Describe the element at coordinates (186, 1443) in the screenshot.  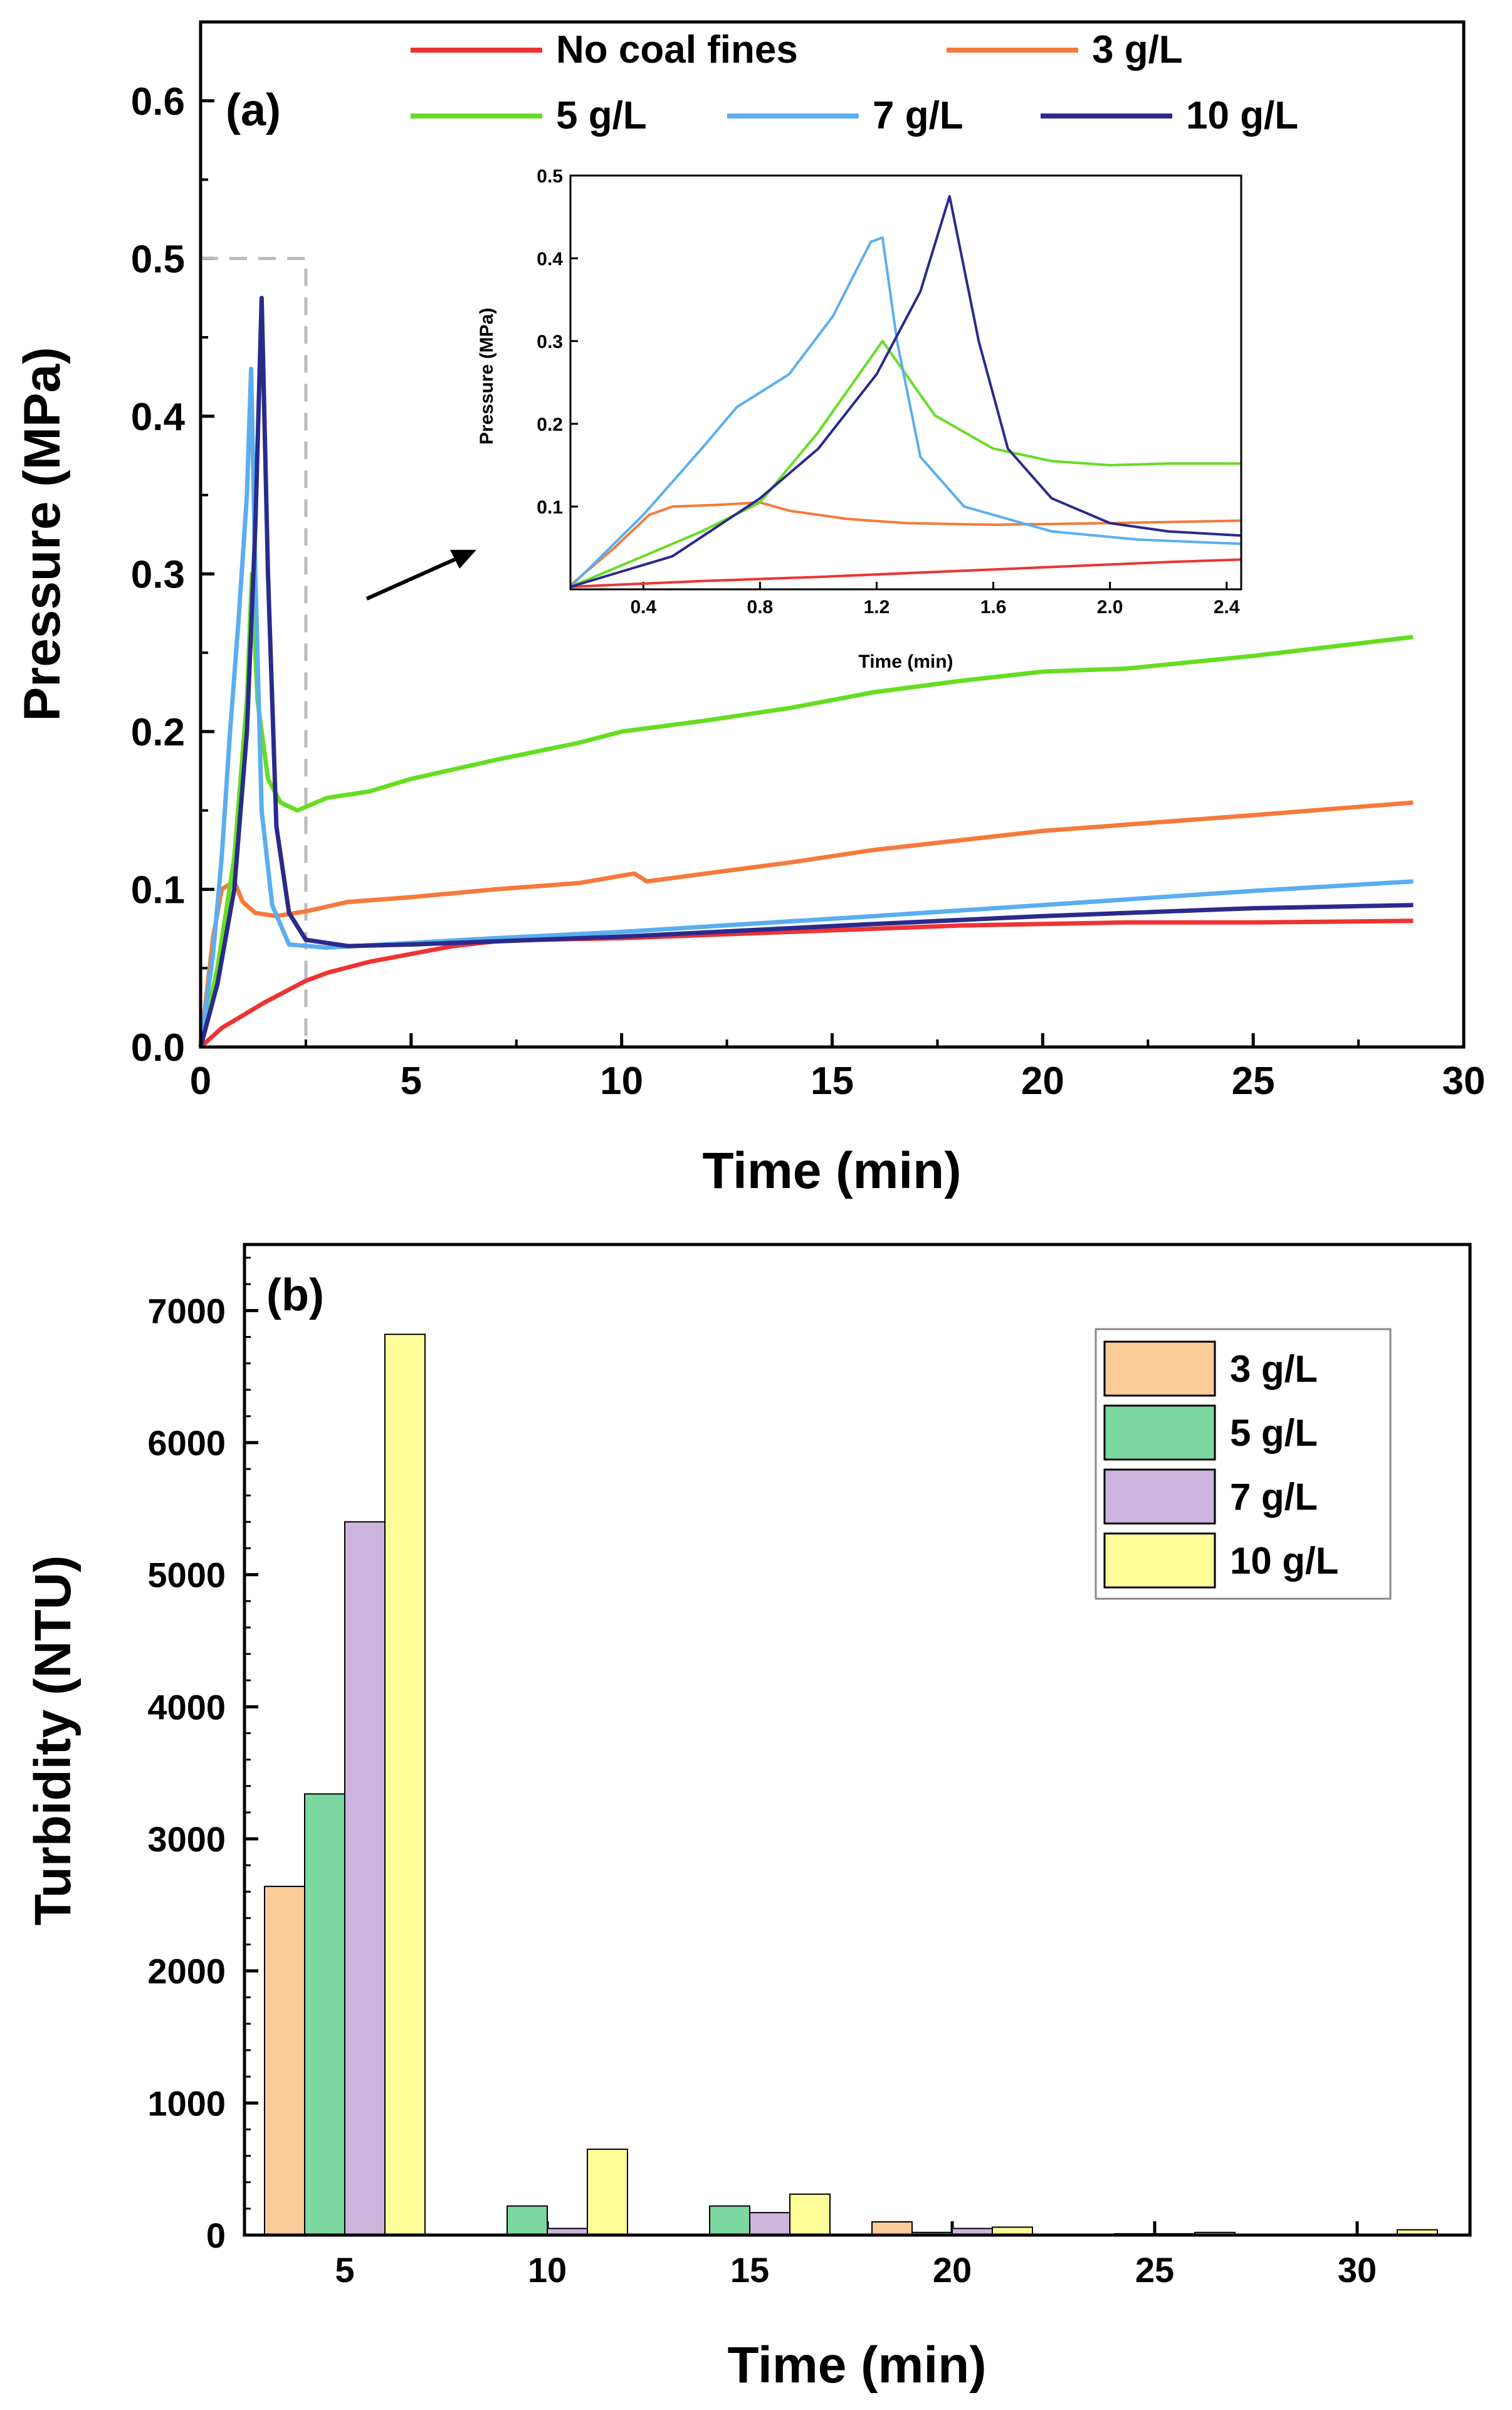
I see `panel-b-y-tick-label: 6000` at that location.